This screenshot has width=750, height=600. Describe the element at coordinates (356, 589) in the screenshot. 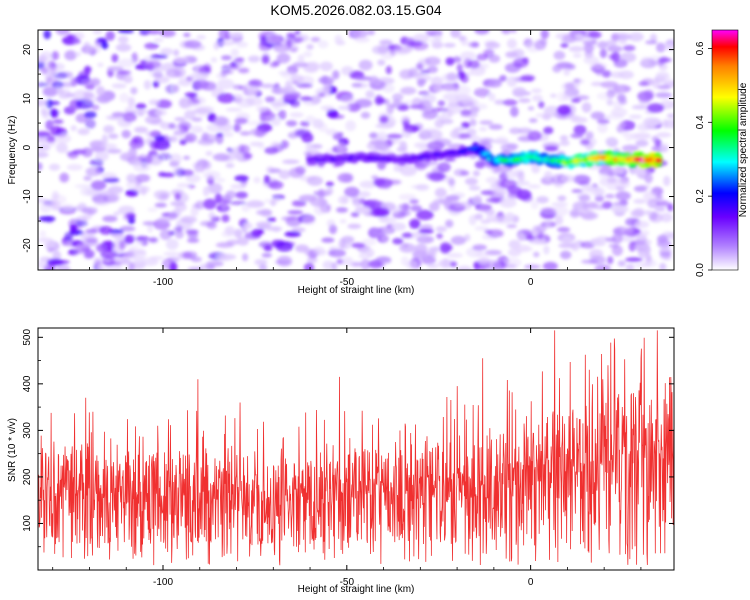

I see `snr-x-label: Height of straight line (km)` at that location.